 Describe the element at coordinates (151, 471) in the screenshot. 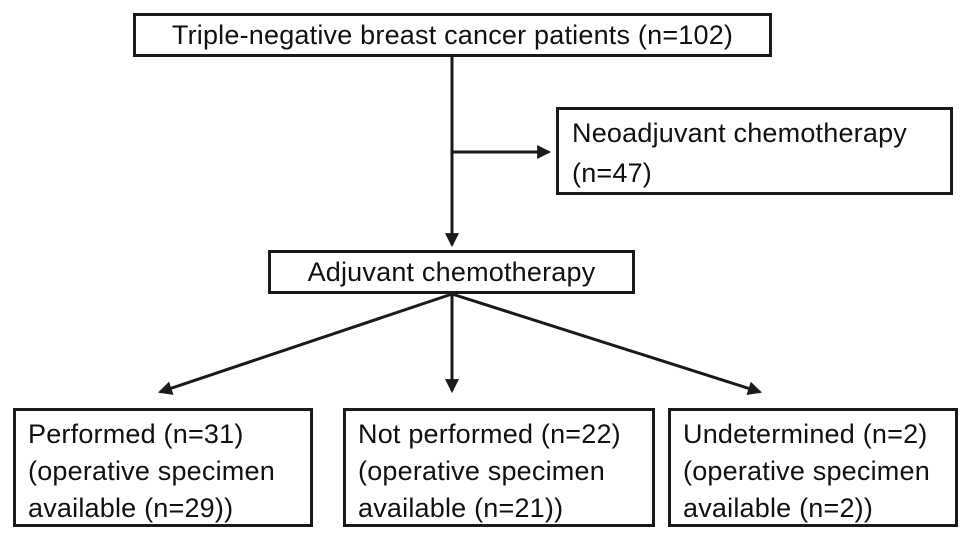

I see `node-performed-line: (operative specimen` at that location.